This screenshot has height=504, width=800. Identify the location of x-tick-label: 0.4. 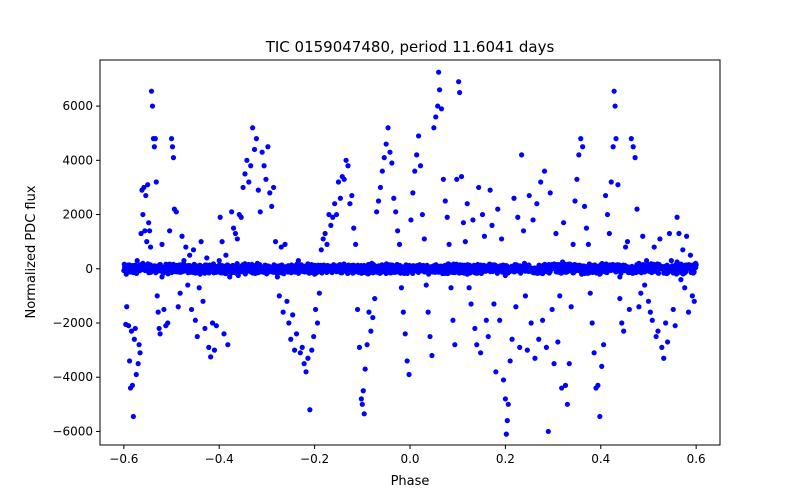
(600, 459).